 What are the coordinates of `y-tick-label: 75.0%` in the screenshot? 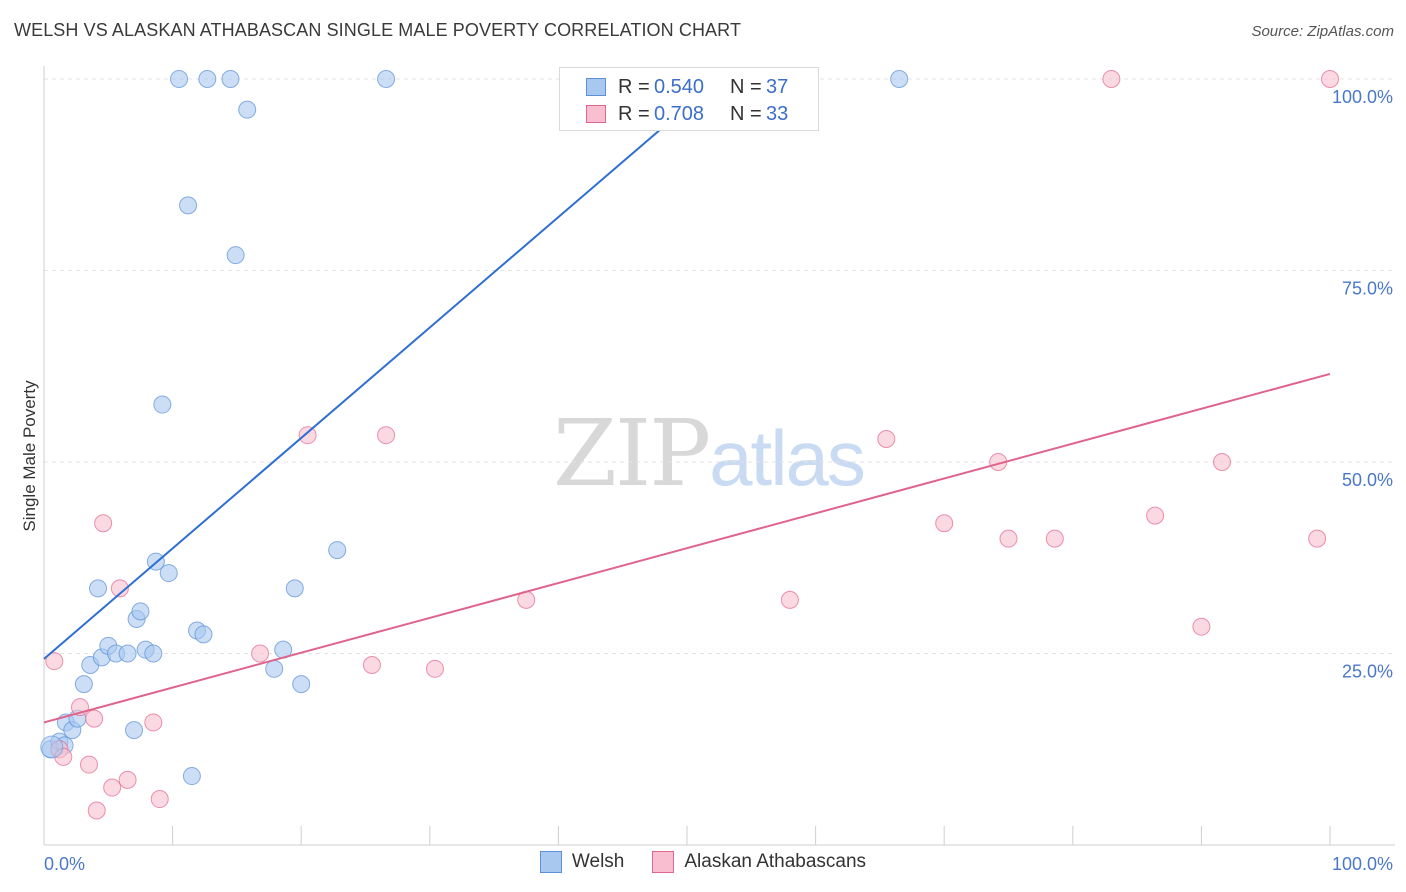 It's located at (1367, 289).